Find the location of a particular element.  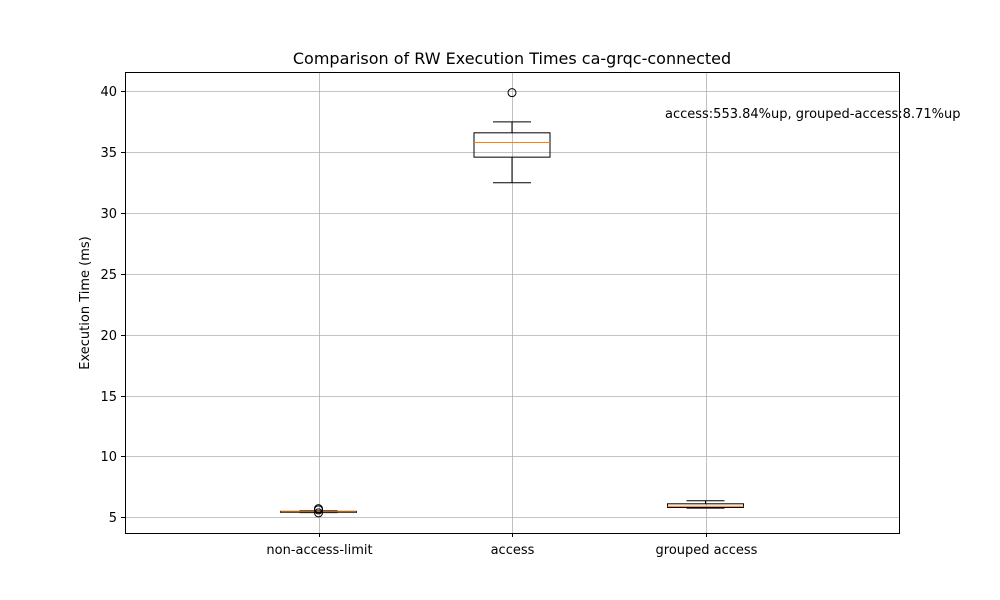

y-tick-label: 20 is located at coordinates (108, 336).